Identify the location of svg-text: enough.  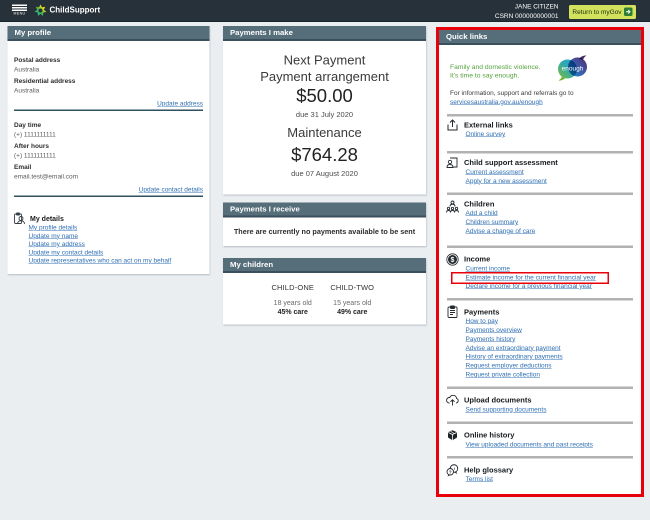
(573, 68).